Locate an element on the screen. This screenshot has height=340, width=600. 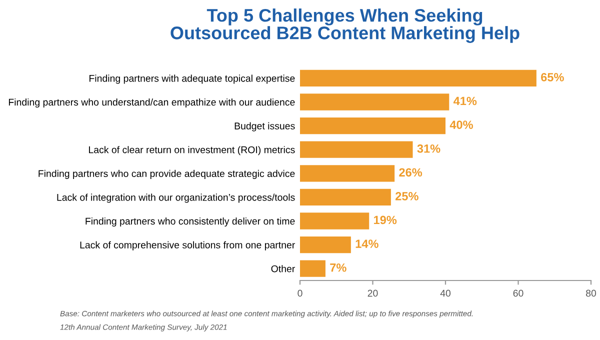
data-label: 19% is located at coordinates (385, 220).